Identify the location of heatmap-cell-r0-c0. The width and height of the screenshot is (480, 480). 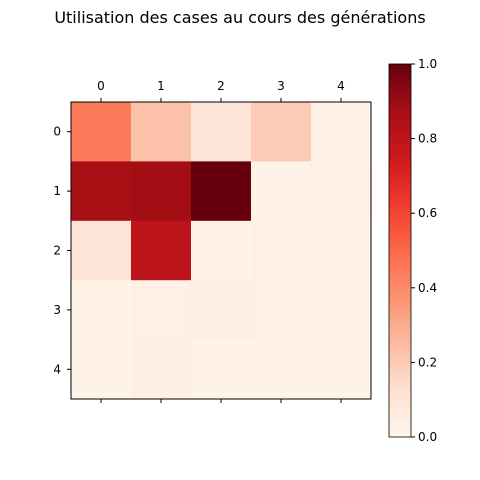
(101, 132).